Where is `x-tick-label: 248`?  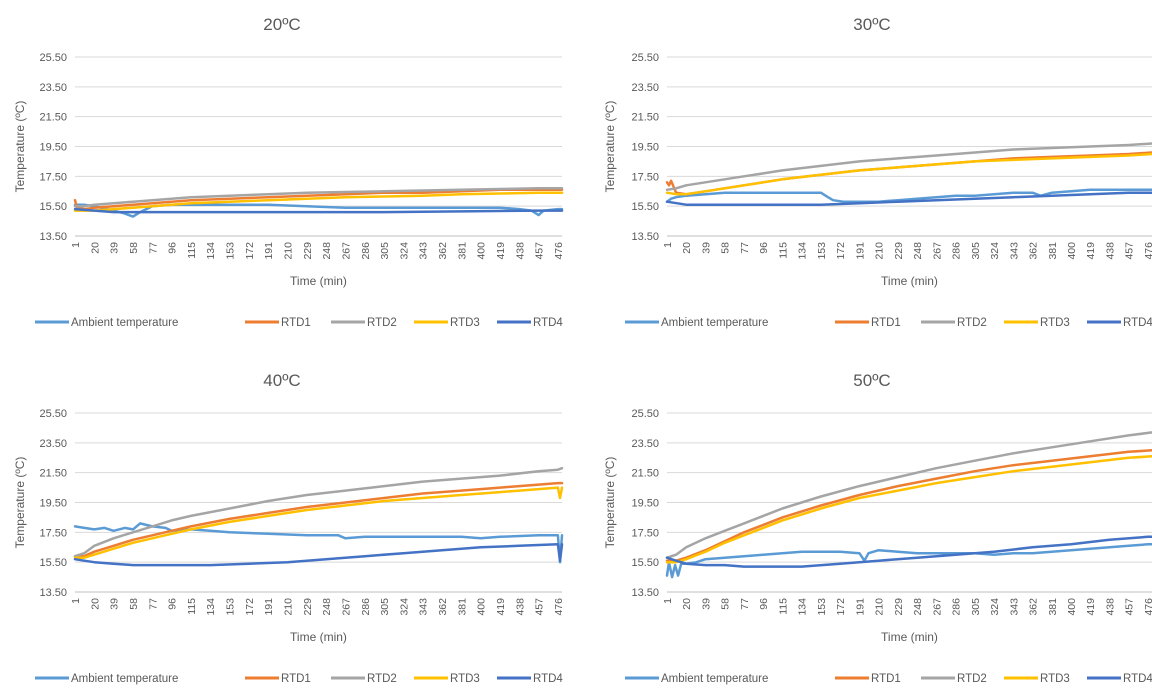
x-tick-label: 248 is located at coordinates (918, 607).